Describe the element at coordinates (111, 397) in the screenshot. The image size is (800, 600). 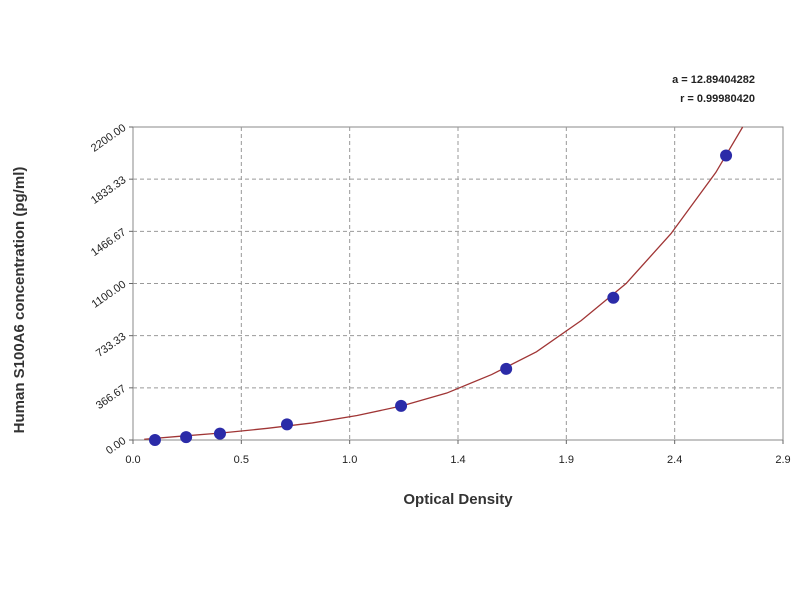
I see `y-tick-label: 366.67` at that location.